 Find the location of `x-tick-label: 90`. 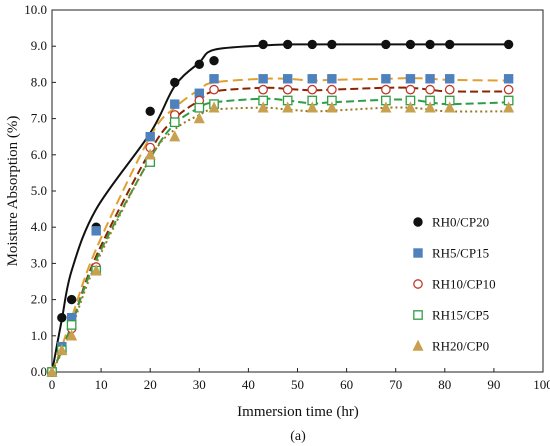

x-tick-label: 90 is located at coordinates (493, 384).